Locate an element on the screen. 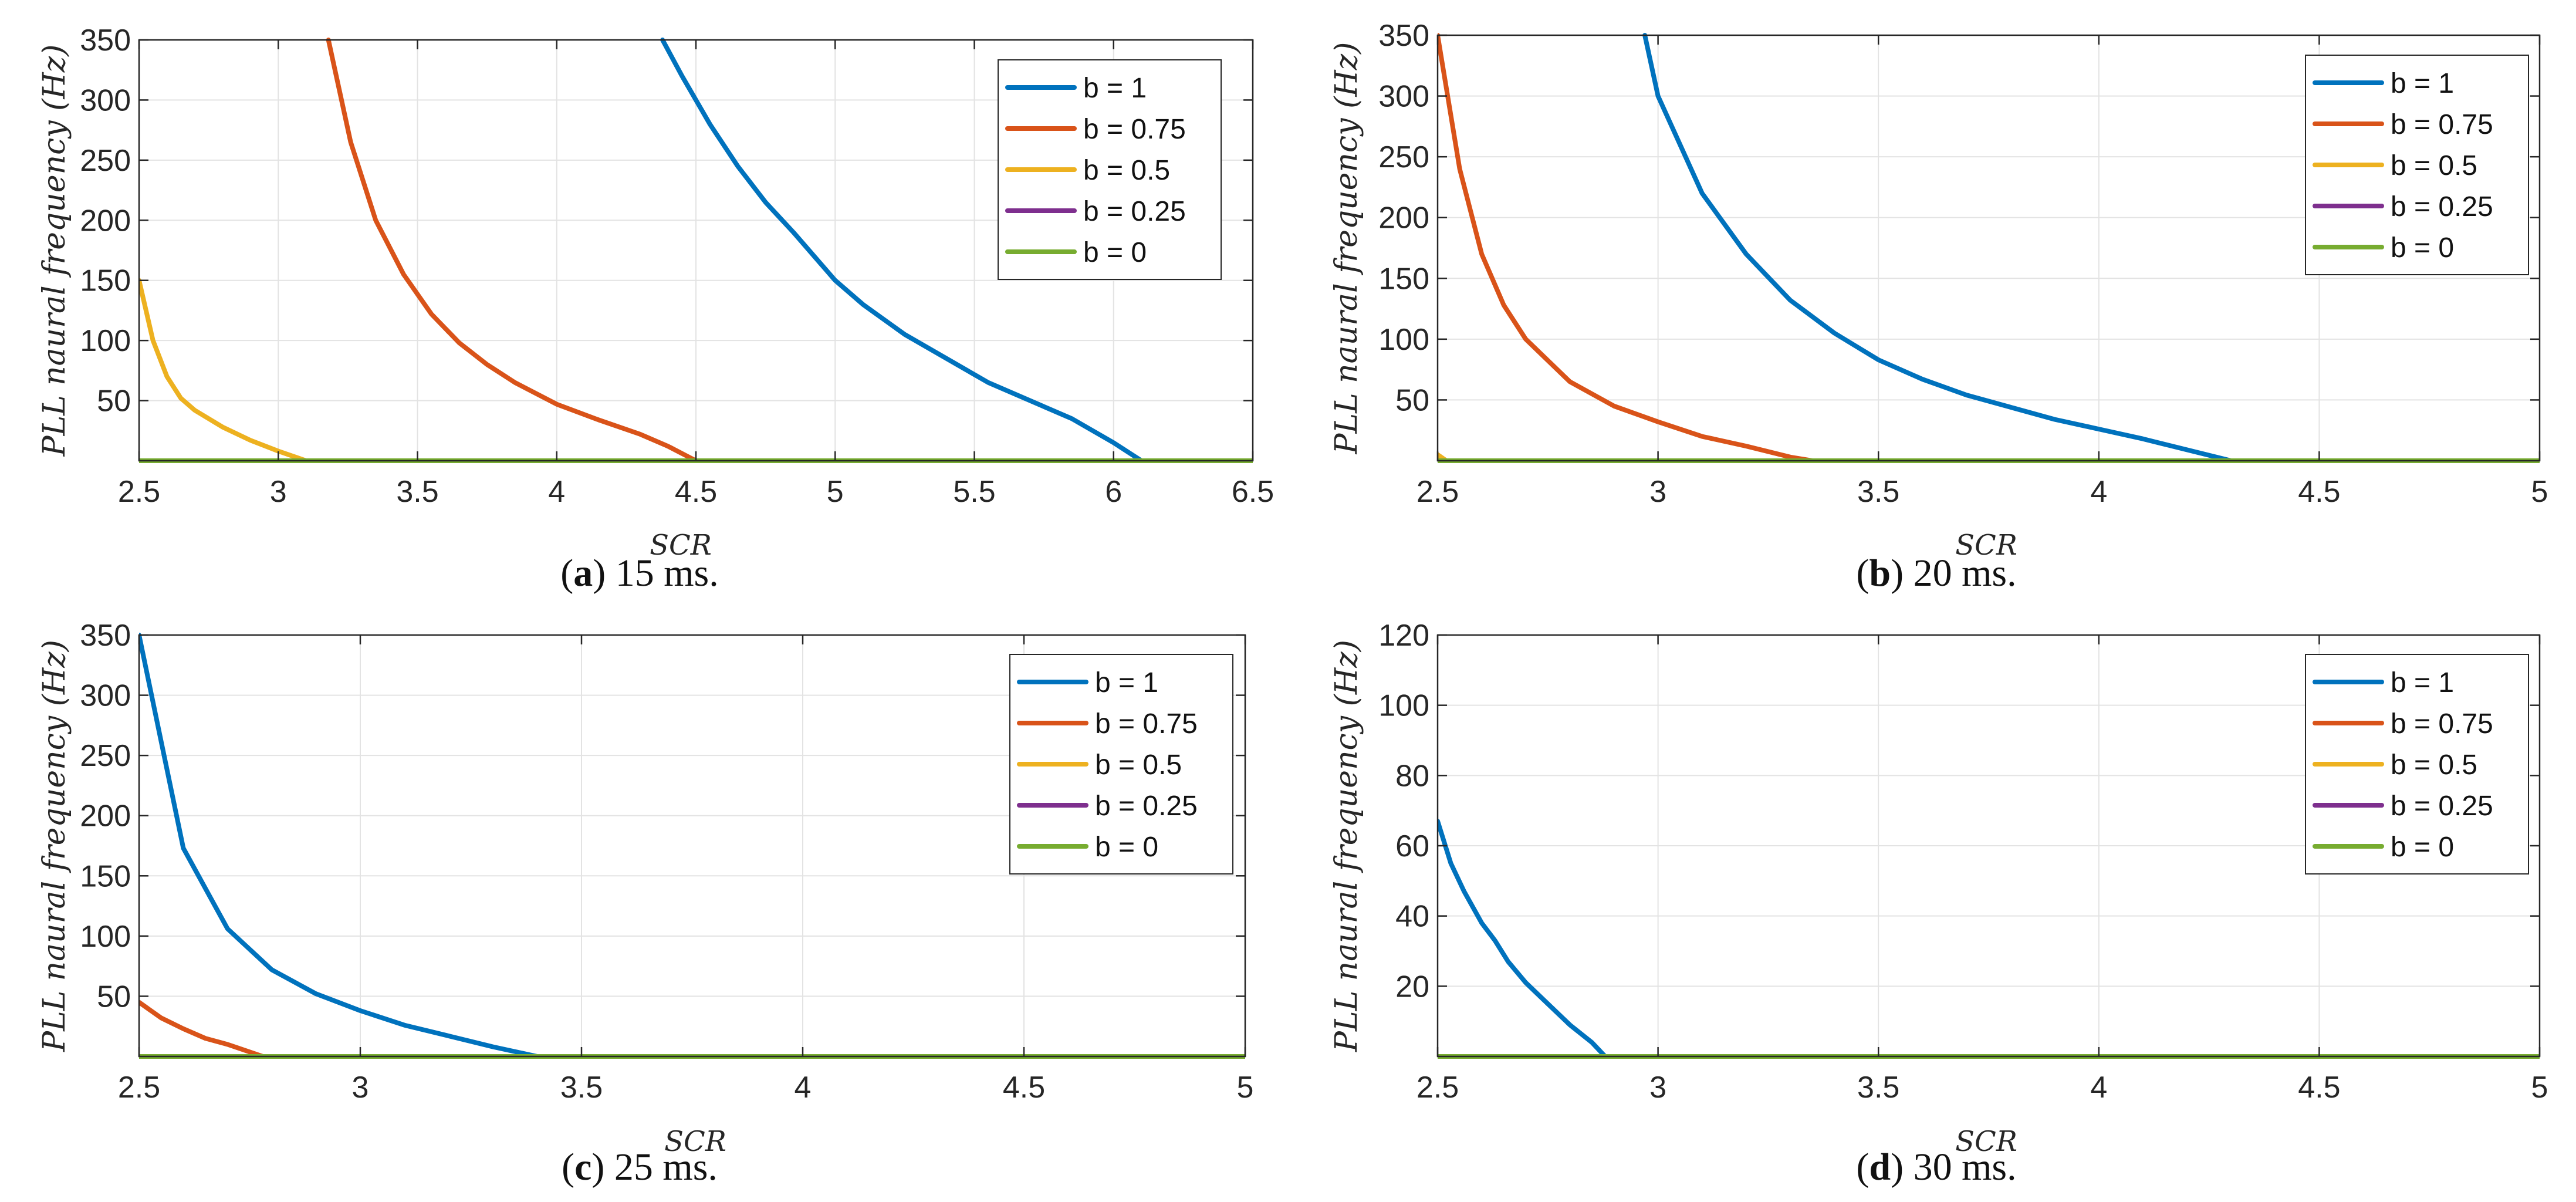 This screenshot has width=2576, height=1202. y-tick-label-b-1: 100 is located at coordinates (1403, 340).